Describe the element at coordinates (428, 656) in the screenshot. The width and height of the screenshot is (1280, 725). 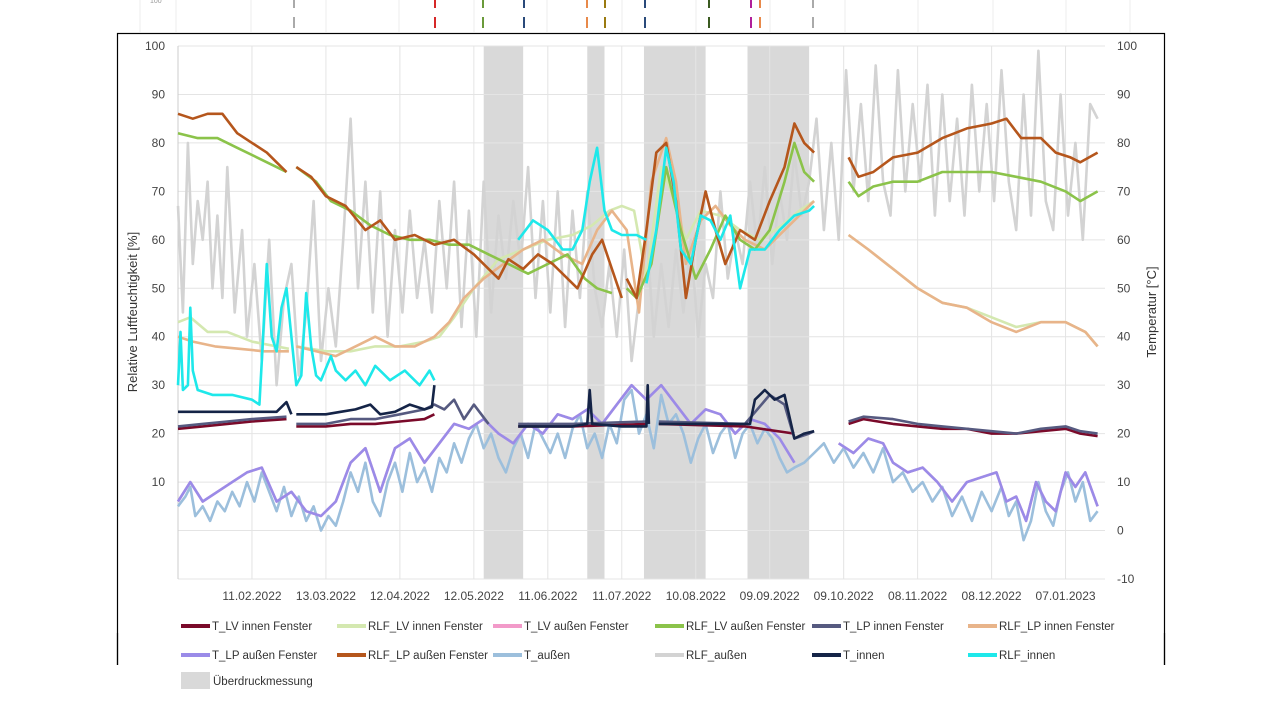
I see `legend-label: RLF_LP außen Fenster` at that location.